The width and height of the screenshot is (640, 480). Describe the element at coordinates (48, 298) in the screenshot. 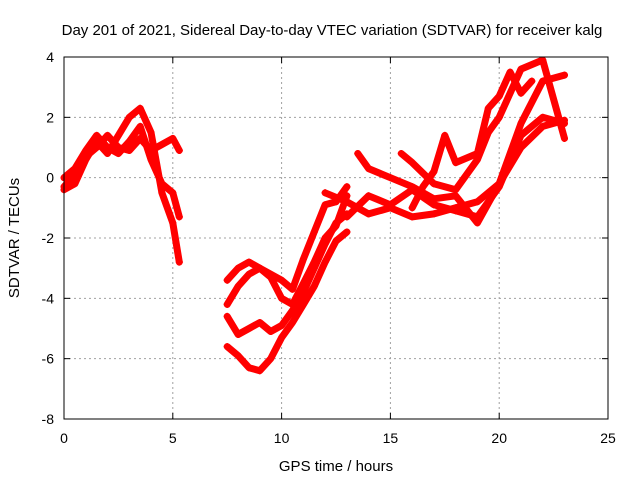

I see `y-tick-label: -4` at that location.